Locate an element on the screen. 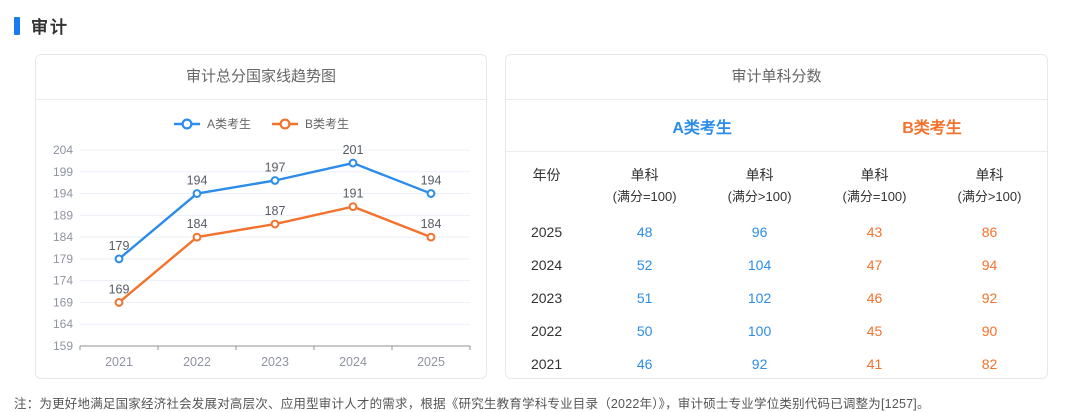 The width and height of the screenshot is (1080, 412). score-cell: 96 is located at coordinates (759, 232).